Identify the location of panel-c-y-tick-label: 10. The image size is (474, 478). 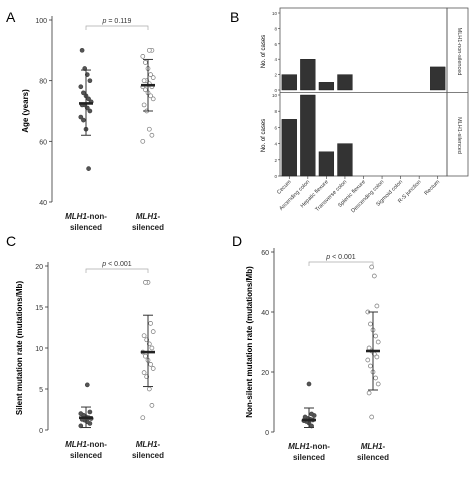
(39, 349).